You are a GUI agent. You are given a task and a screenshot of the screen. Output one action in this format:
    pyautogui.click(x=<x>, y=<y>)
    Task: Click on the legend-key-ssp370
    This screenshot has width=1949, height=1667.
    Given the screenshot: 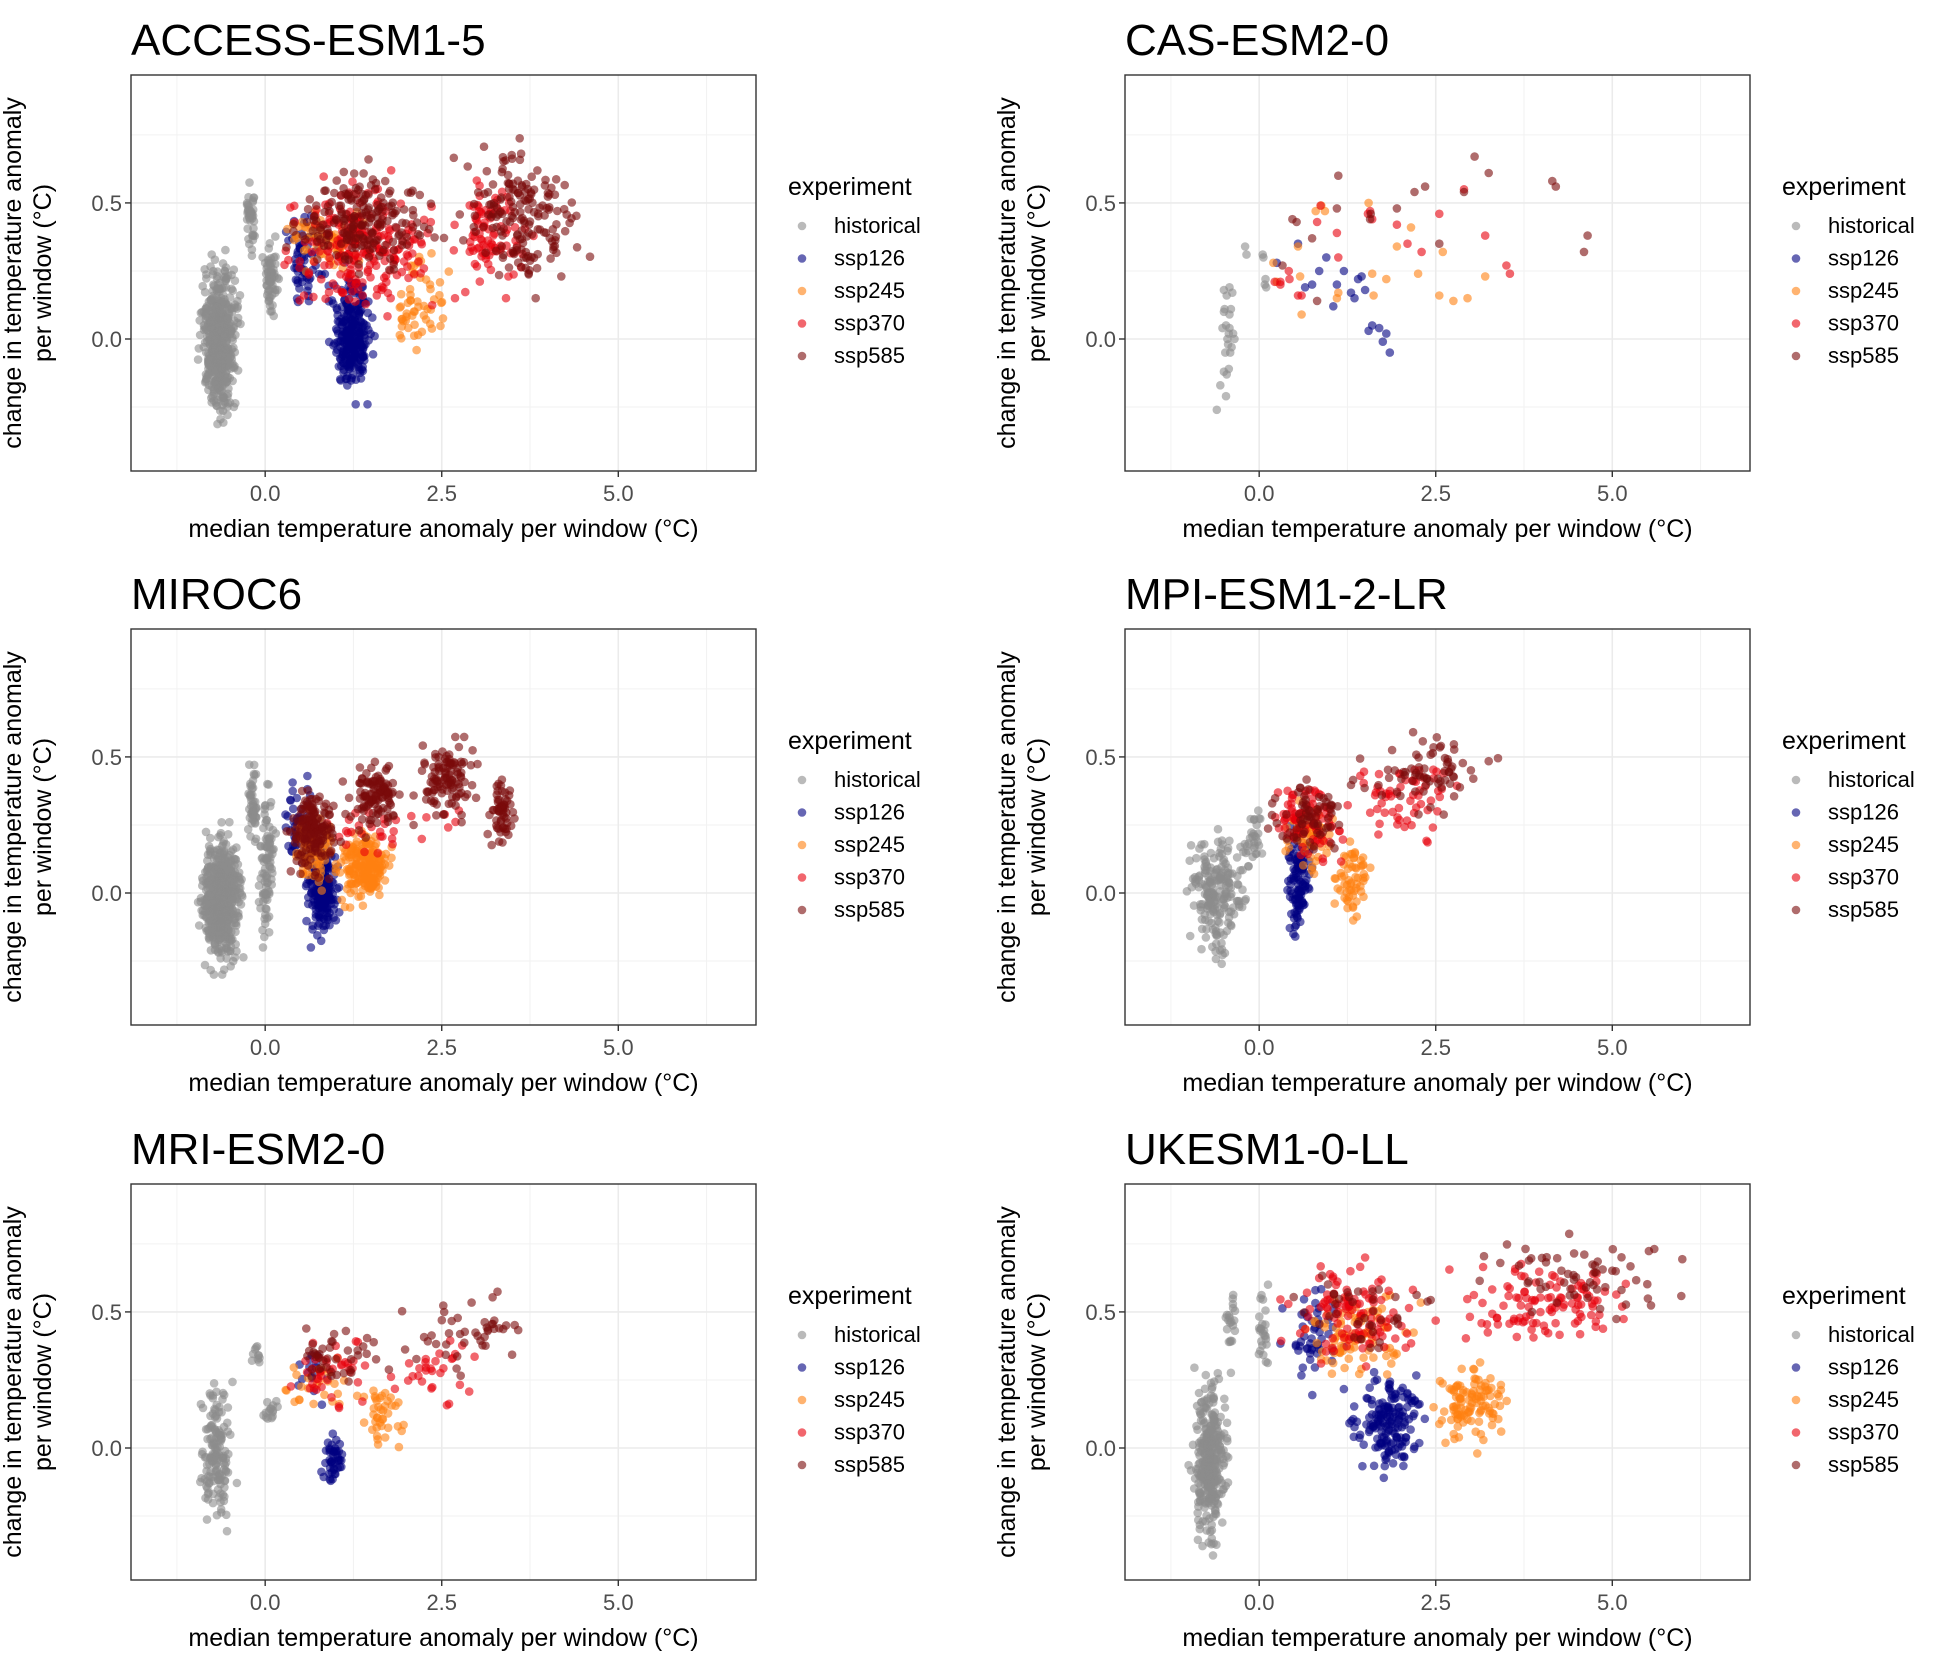 What is the action you would take?
    pyautogui.click(x=802, y=1432)
    